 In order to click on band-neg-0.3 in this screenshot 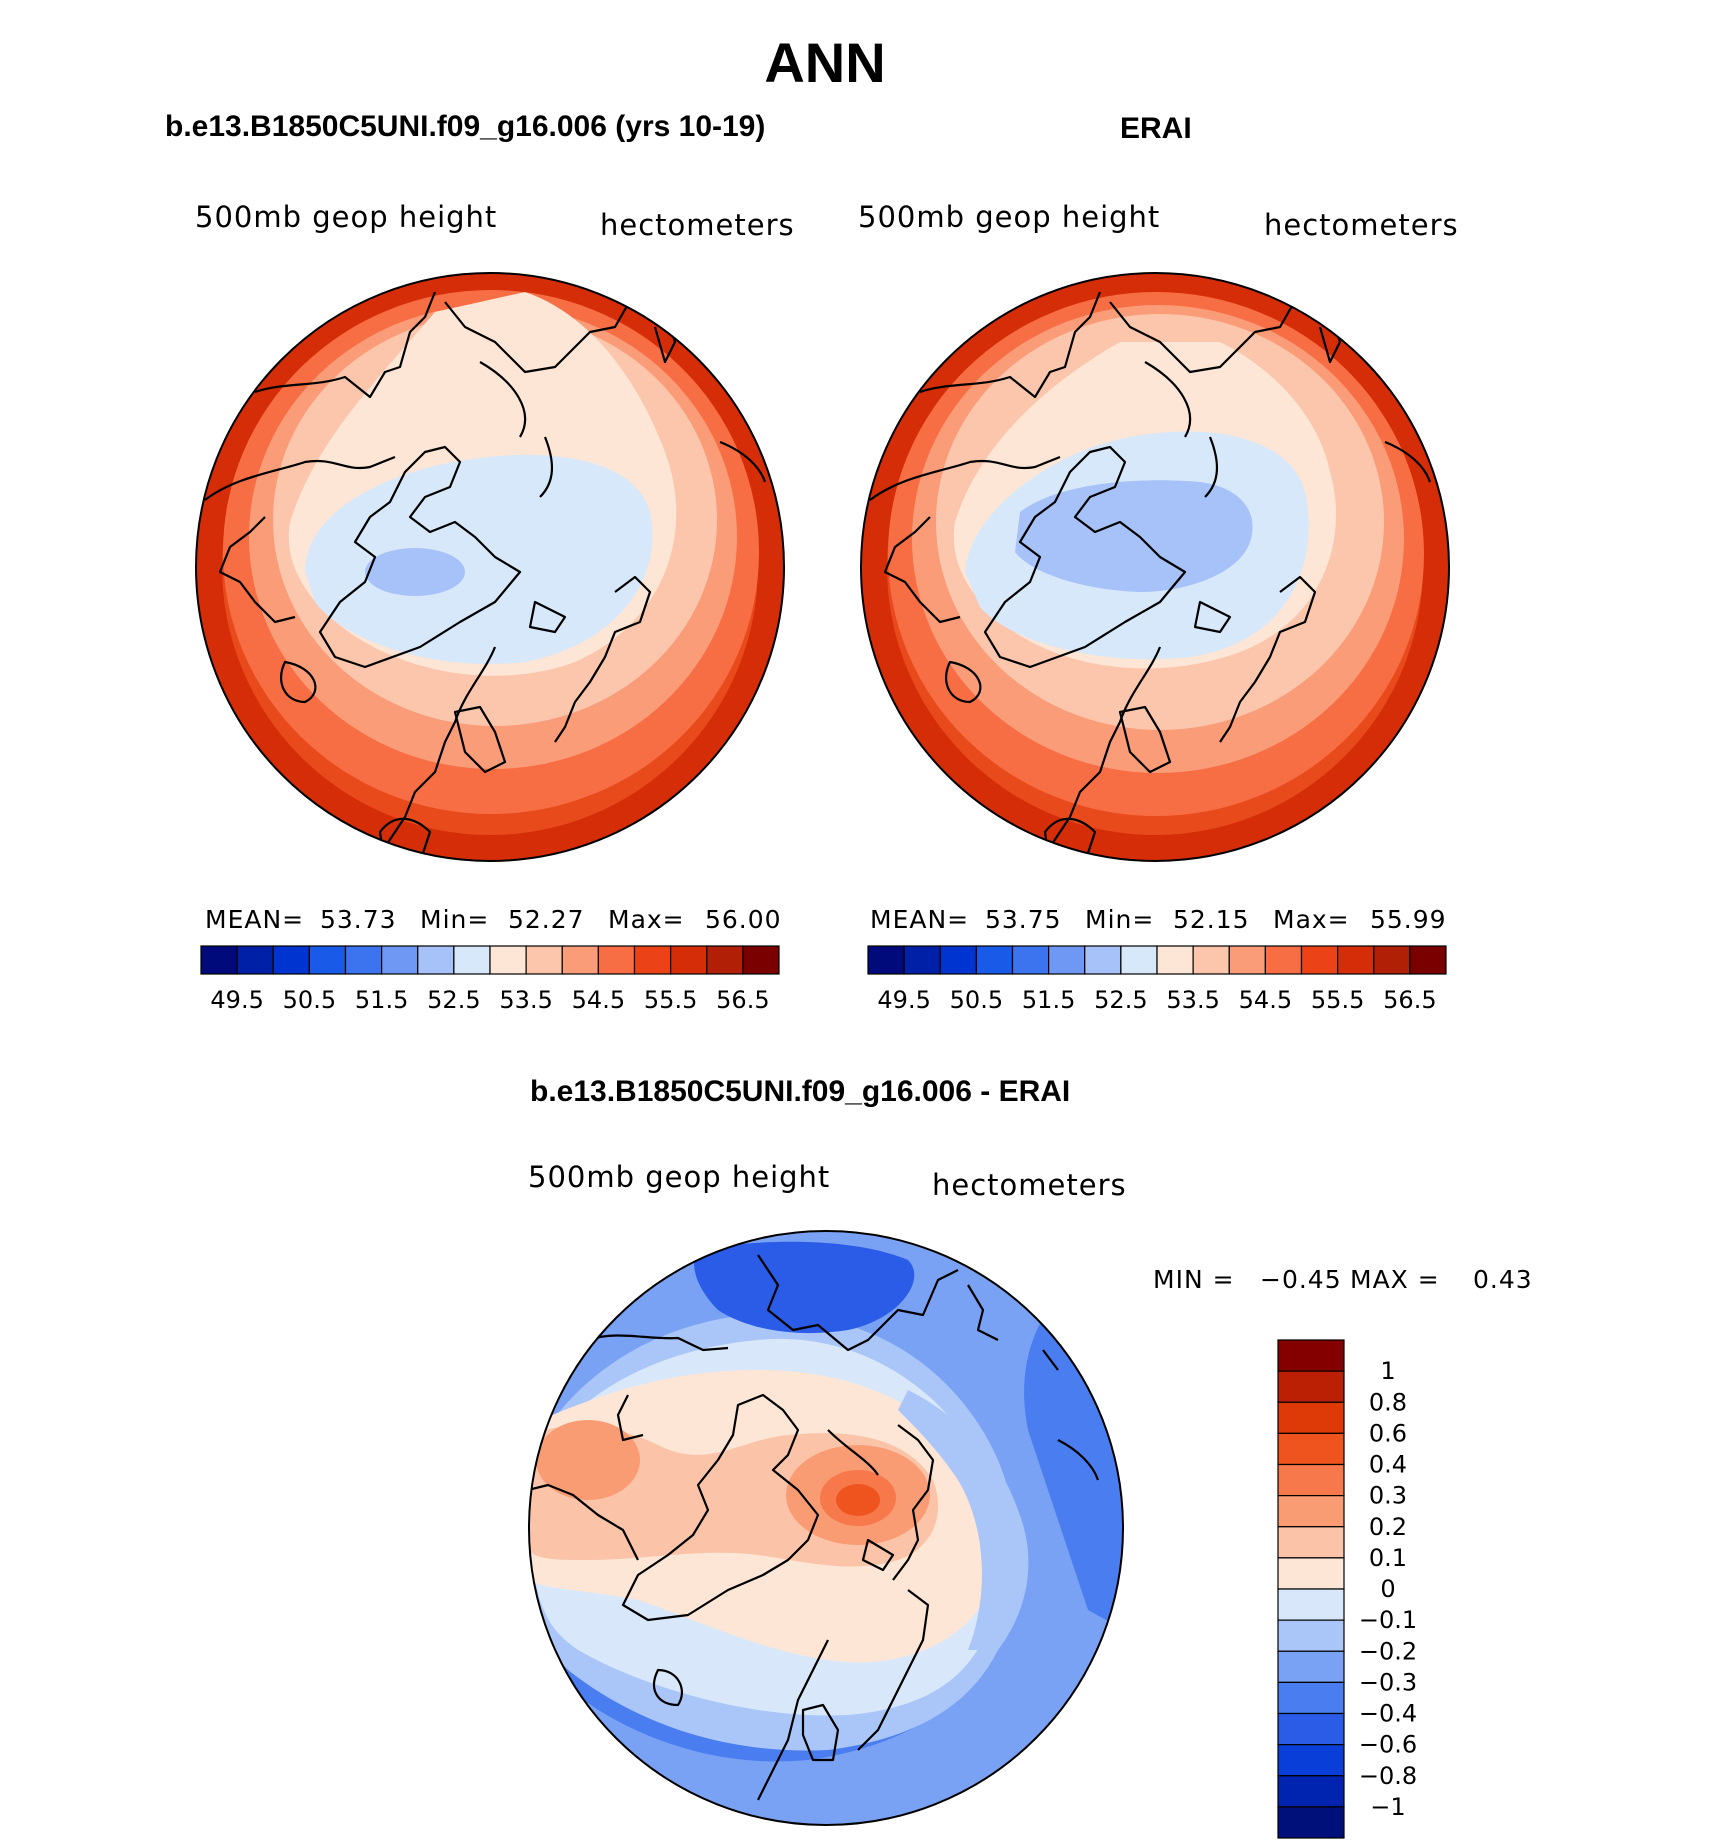, I will do `click(826, 1528)`.